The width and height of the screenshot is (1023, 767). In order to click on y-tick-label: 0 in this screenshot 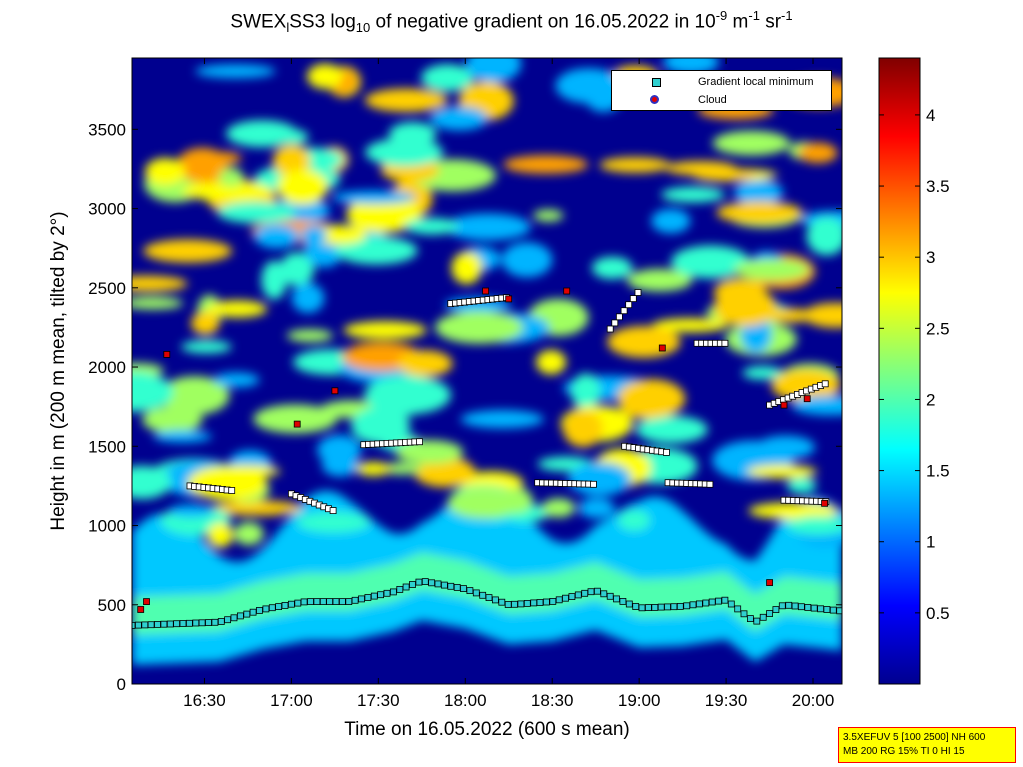, I will do `click(121, 684)`.